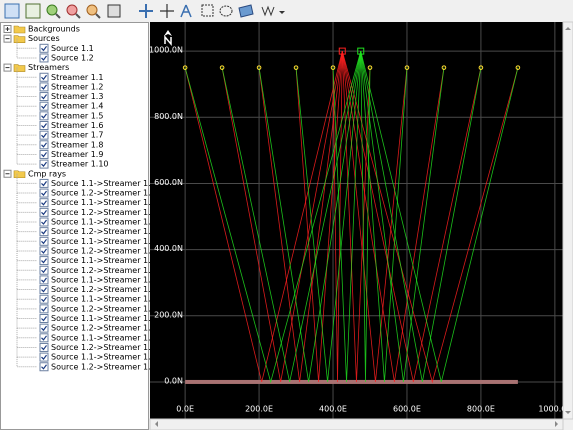 The width and height of the screenshot is (573, 430). I want to click on x-tick-label: 1000.0E, so click(554, 409).